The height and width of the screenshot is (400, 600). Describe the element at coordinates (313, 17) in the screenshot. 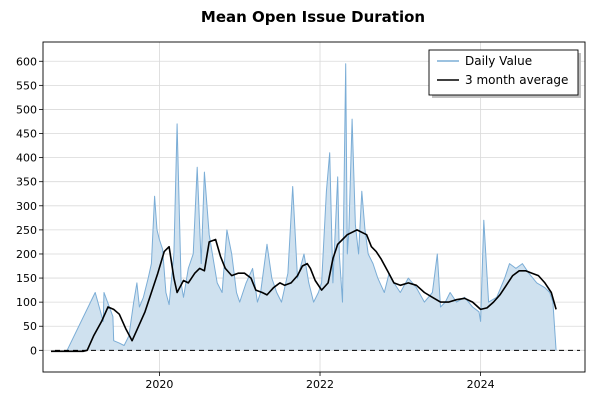

I see `chart-title: Mean Open Issue Duration` at that location.